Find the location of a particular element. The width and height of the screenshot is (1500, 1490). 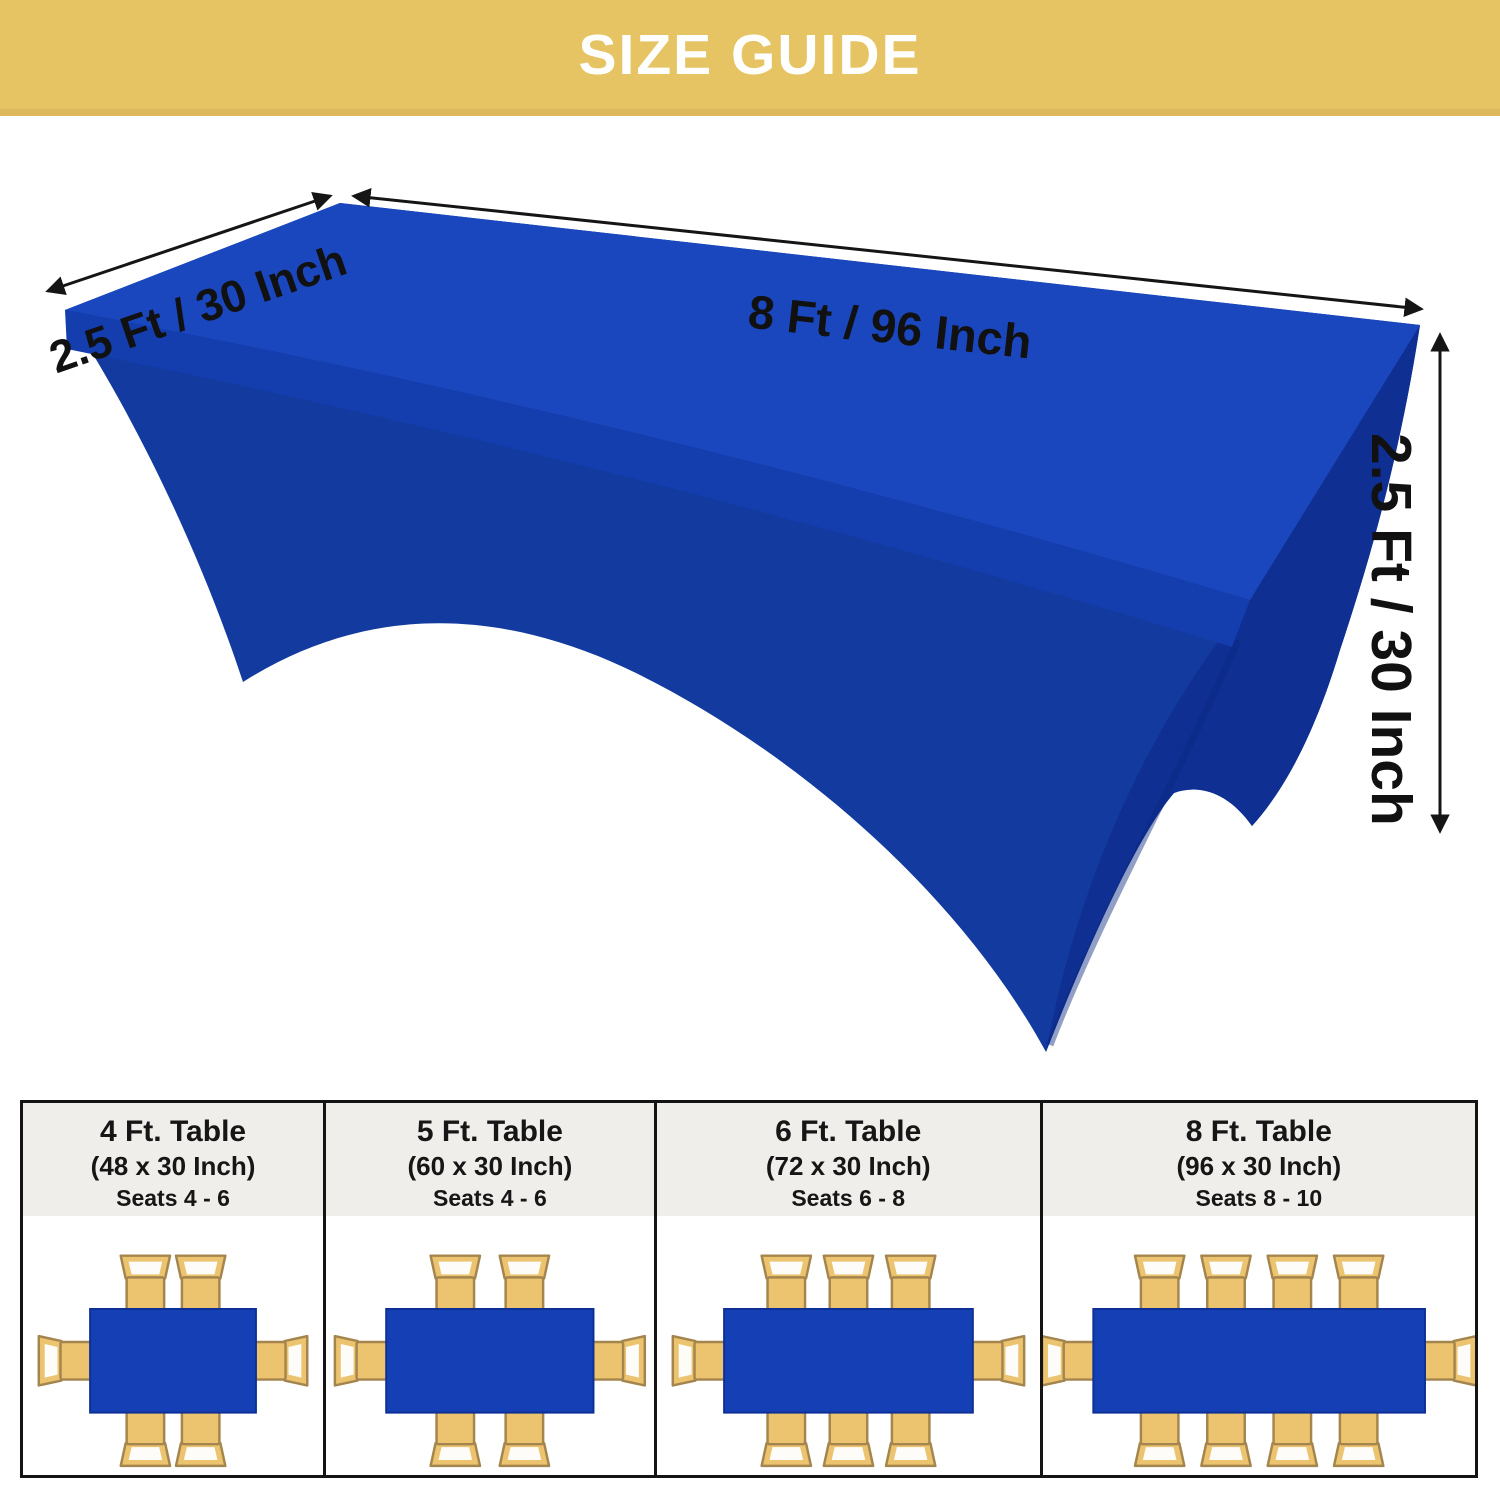

size-column-6ft: 6 Ft. Table (72 x 30 Inch) Seats 6 - 8 is located at coordinates (846, 1289).